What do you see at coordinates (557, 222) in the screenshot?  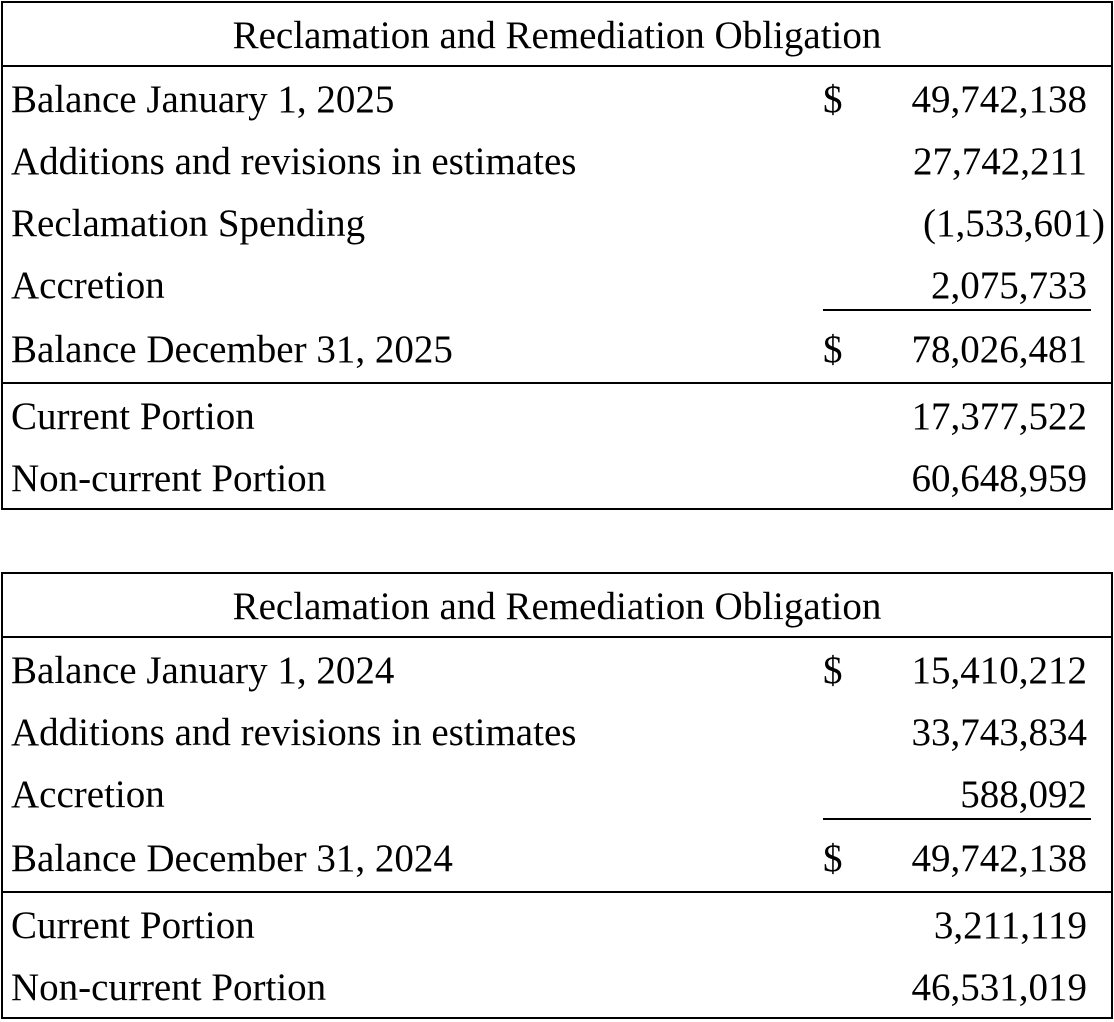 I see `row: Reclamation Spending (1,533,601)` at bounding box center [557, 222].